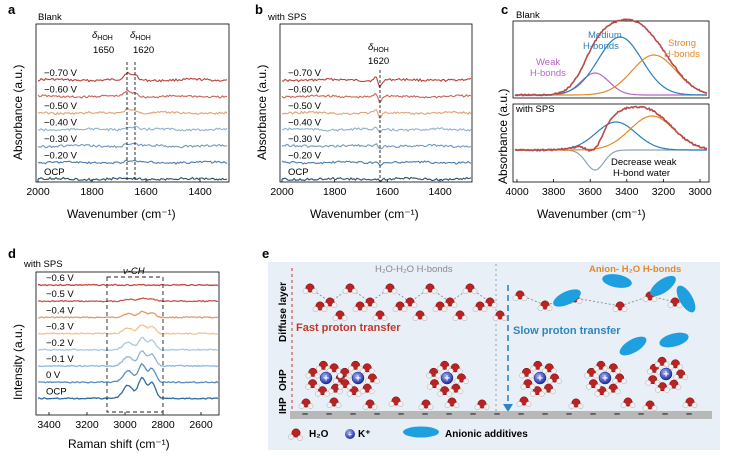  What do you see at coordinates (377, 414) in the screenshot?
I see `surface-charge-3: –` at bounding box center [377, 414].